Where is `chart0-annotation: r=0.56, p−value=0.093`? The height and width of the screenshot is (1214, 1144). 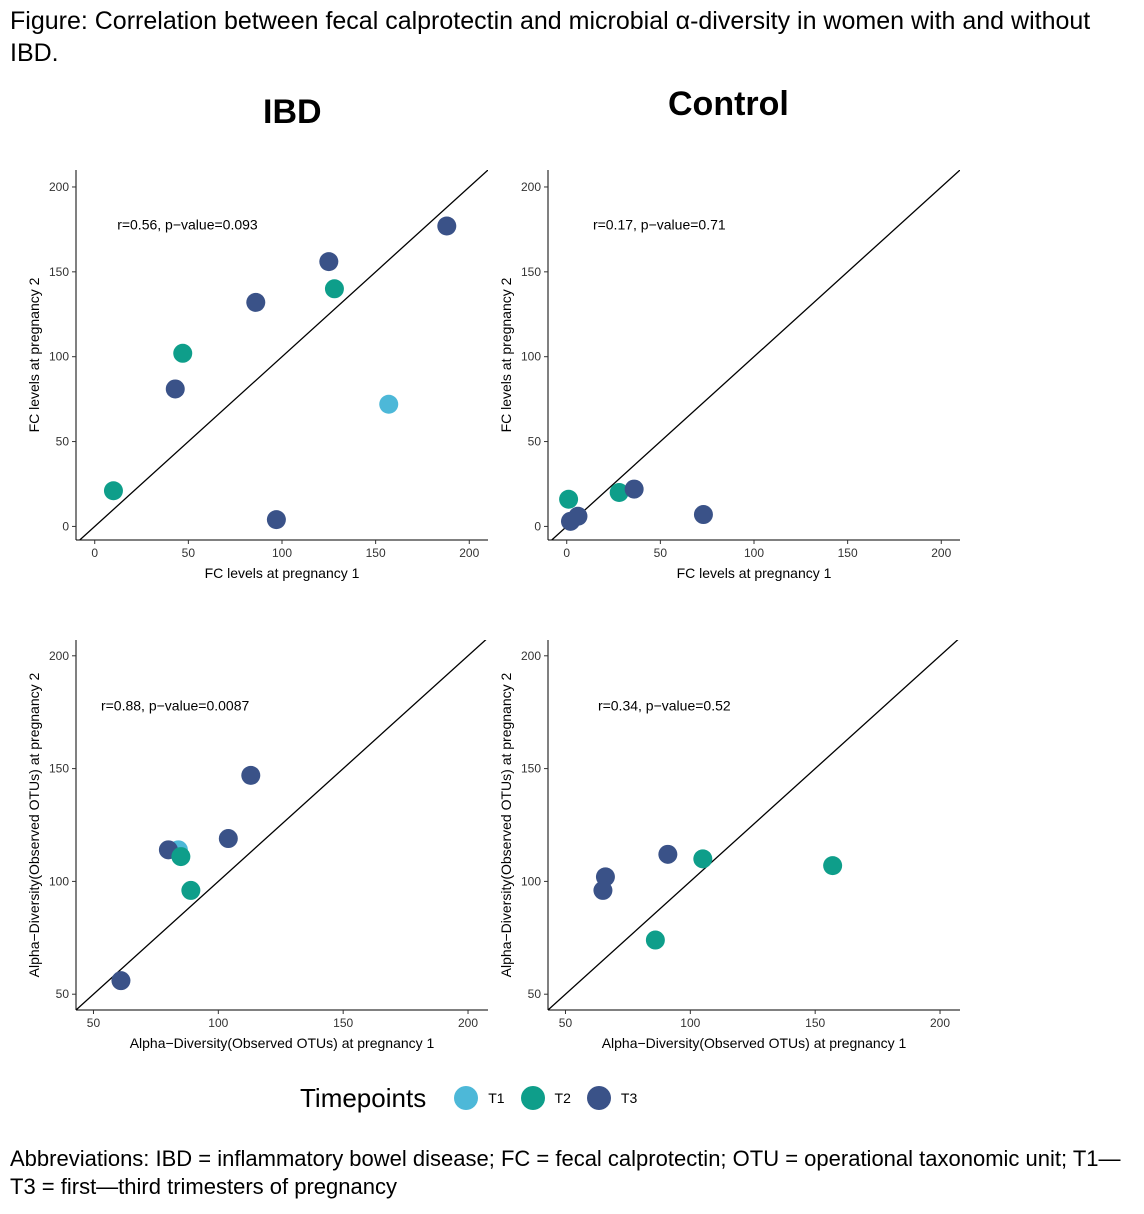
chart0-annotation: r=0.56, p−value=0.093 is located at coordinates (187, 224).